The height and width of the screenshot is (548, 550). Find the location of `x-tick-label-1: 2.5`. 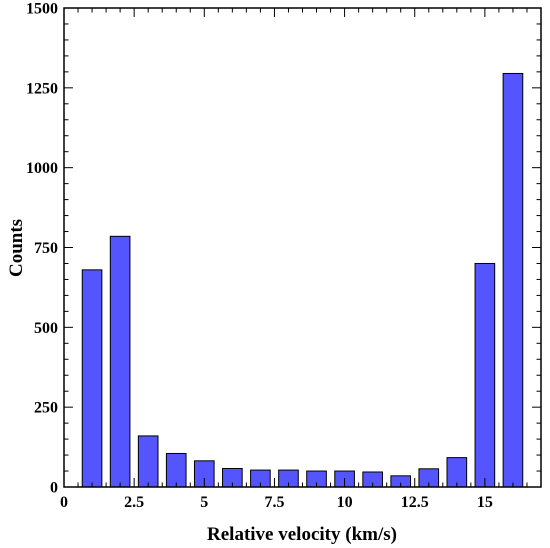

x-tick-label-1: 2.5 is located at coordinates (134, 502).